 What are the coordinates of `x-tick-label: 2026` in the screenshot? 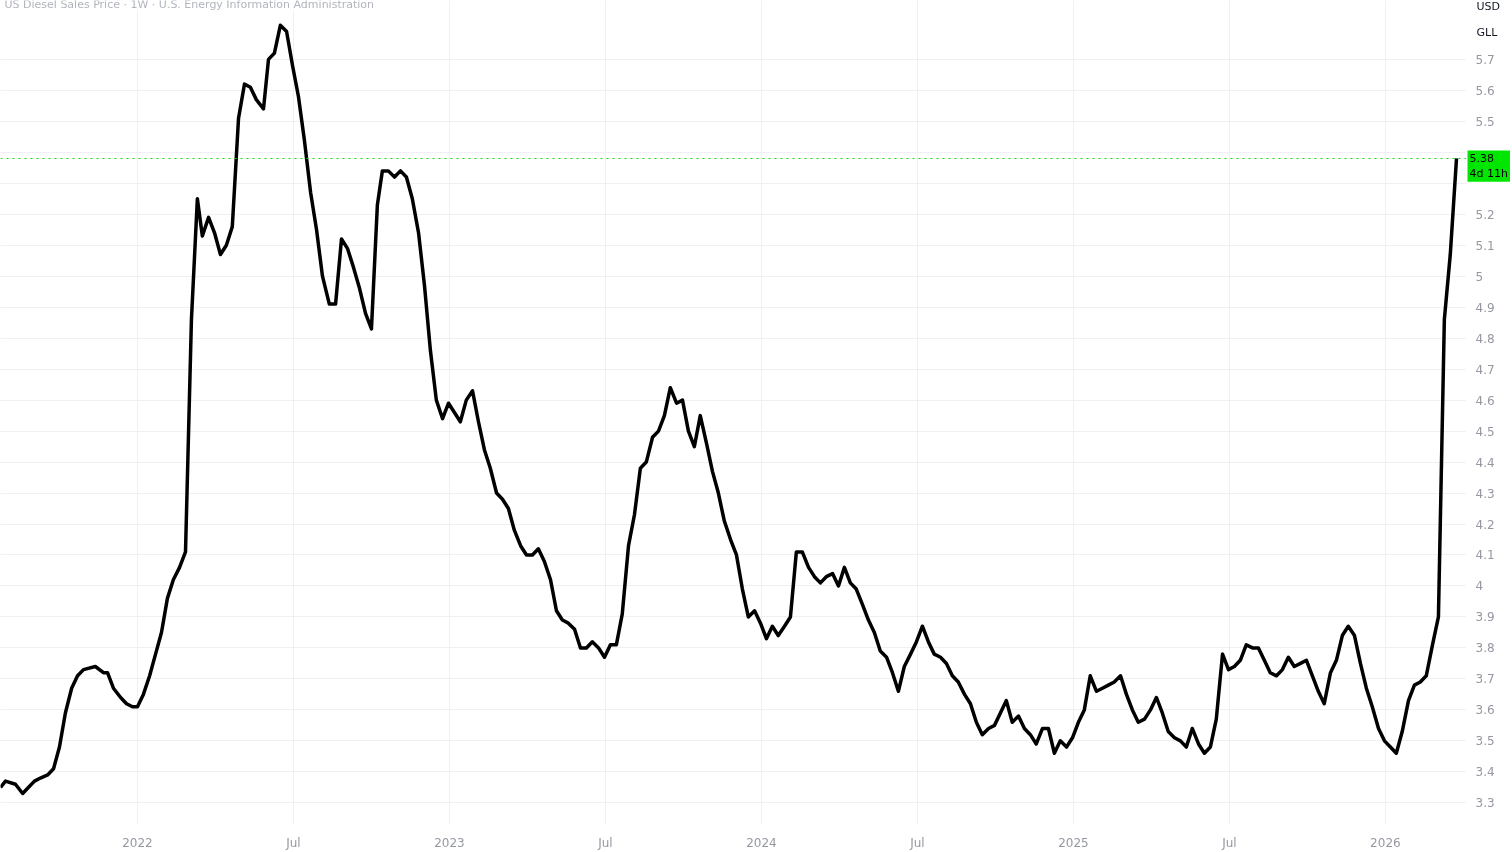 It's located at (1385, 842).